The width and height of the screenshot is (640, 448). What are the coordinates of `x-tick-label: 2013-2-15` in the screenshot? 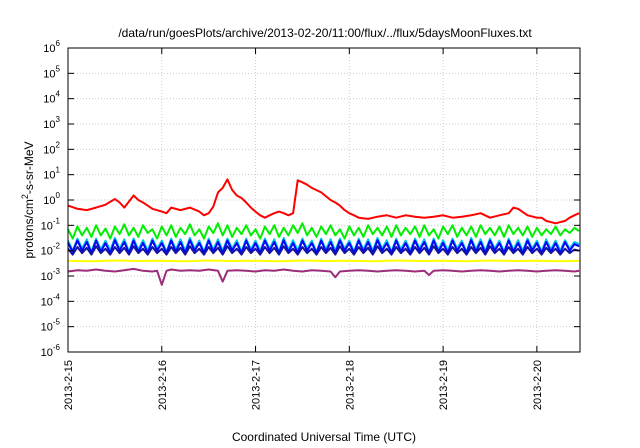 It's located at (69, 385).